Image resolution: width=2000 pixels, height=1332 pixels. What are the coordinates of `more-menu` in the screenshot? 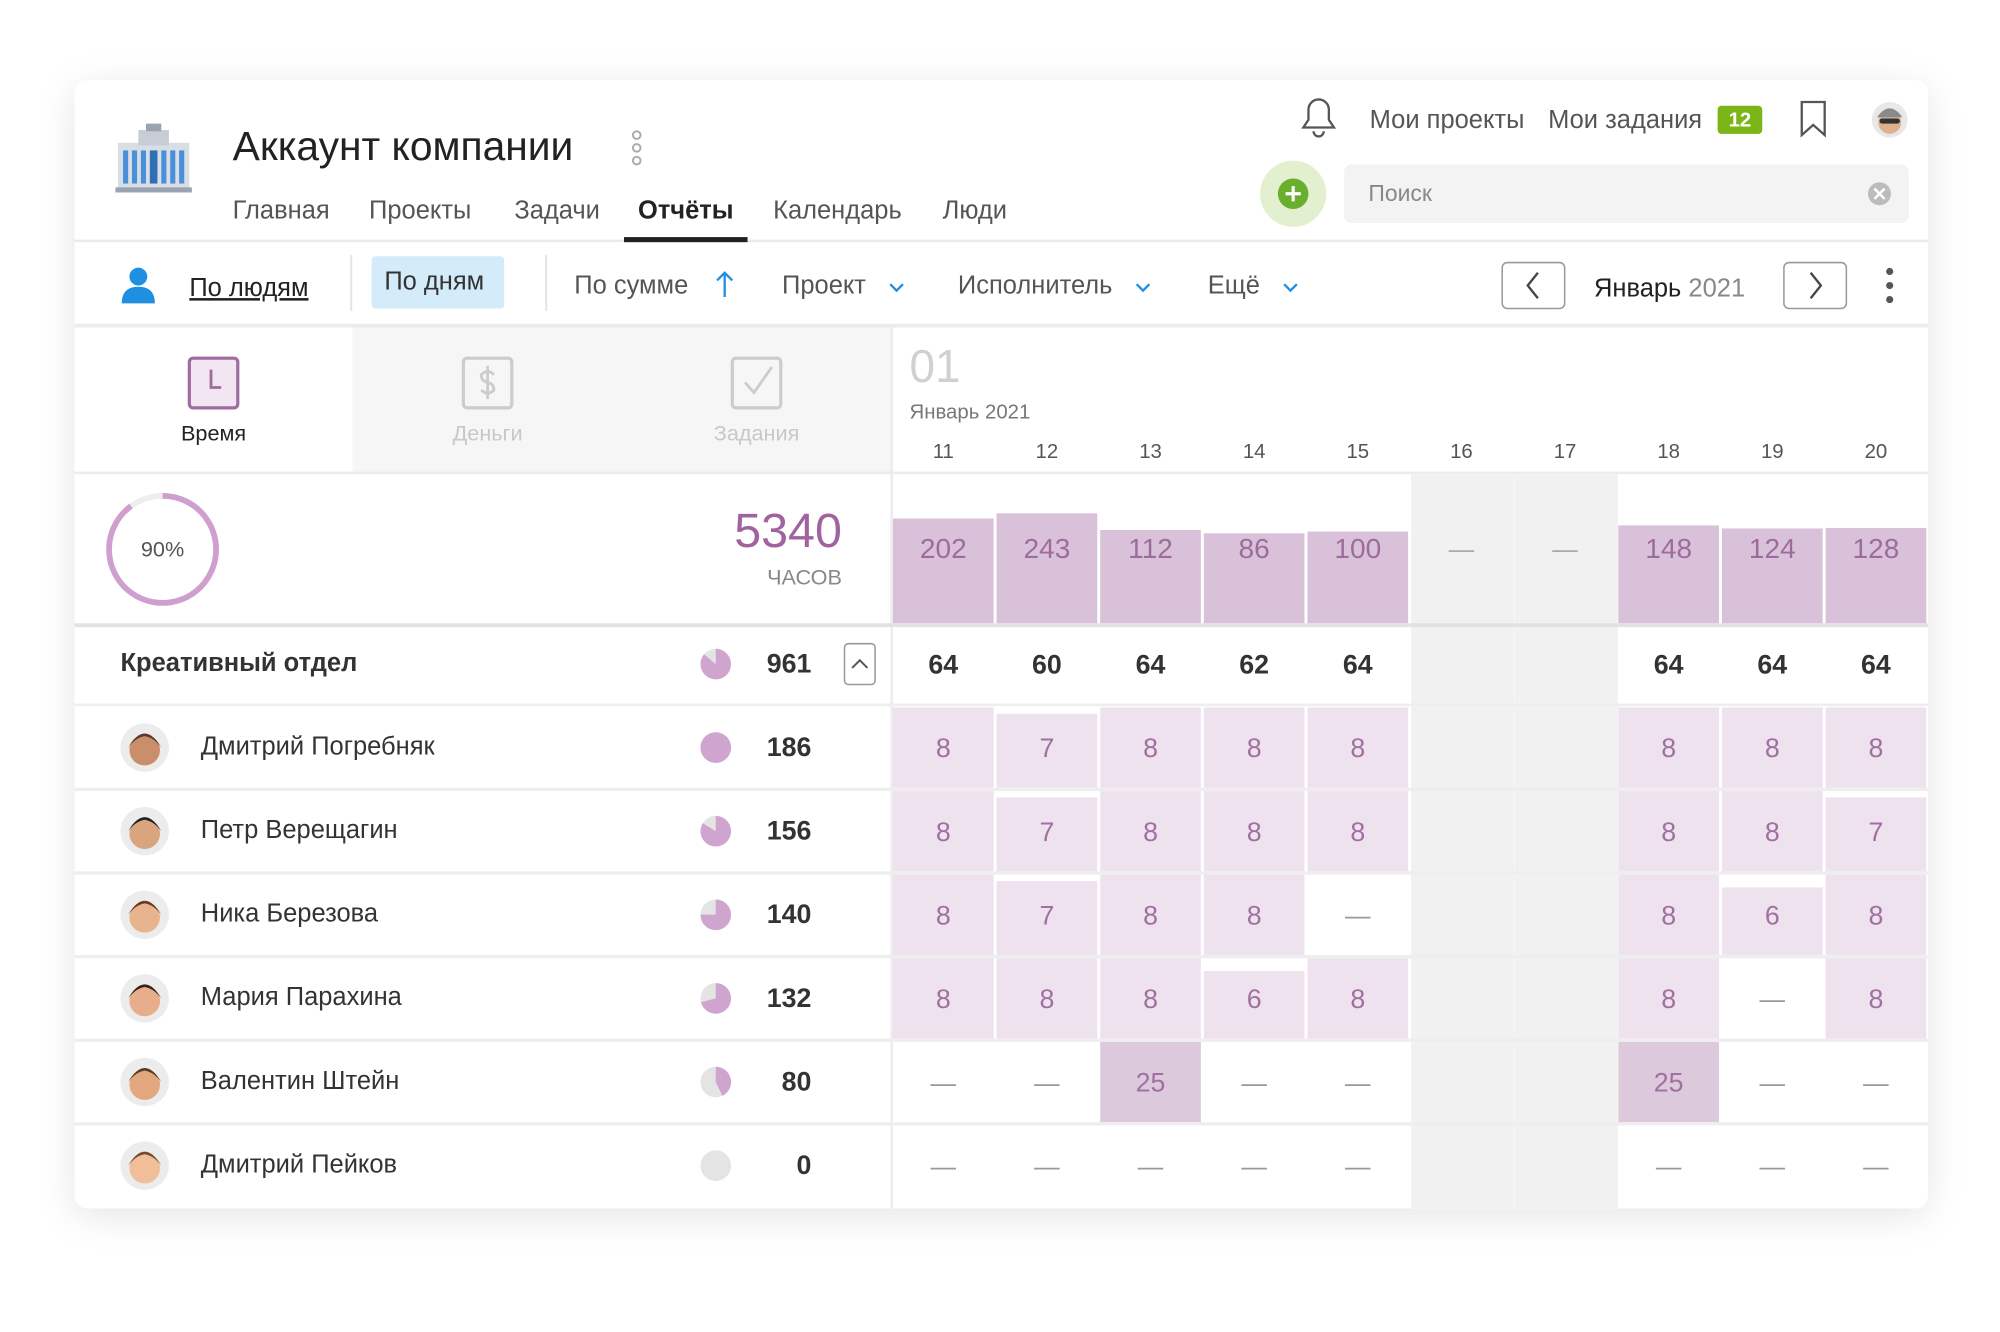 It's located at (1890, 285).